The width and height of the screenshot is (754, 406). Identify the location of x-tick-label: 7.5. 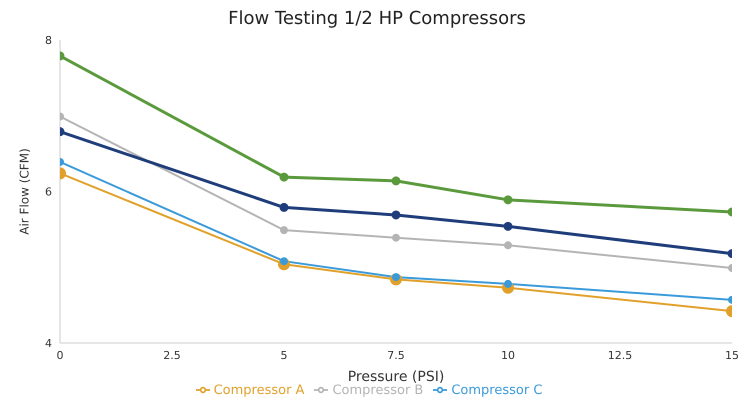
(396, 355).